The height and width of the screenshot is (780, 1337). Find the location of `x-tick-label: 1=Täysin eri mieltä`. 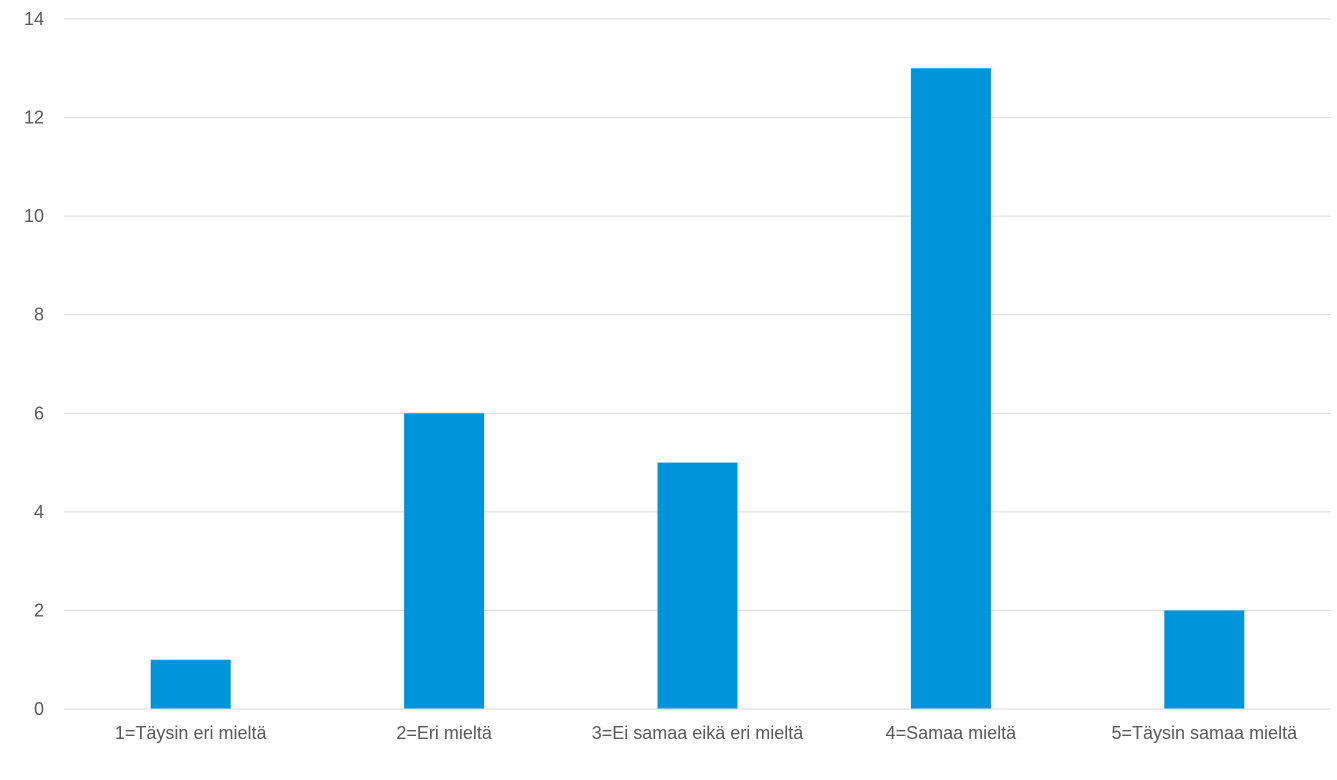

x-tick-label: 1=Täysin eri mieltä is located at coordinates (191, 733).